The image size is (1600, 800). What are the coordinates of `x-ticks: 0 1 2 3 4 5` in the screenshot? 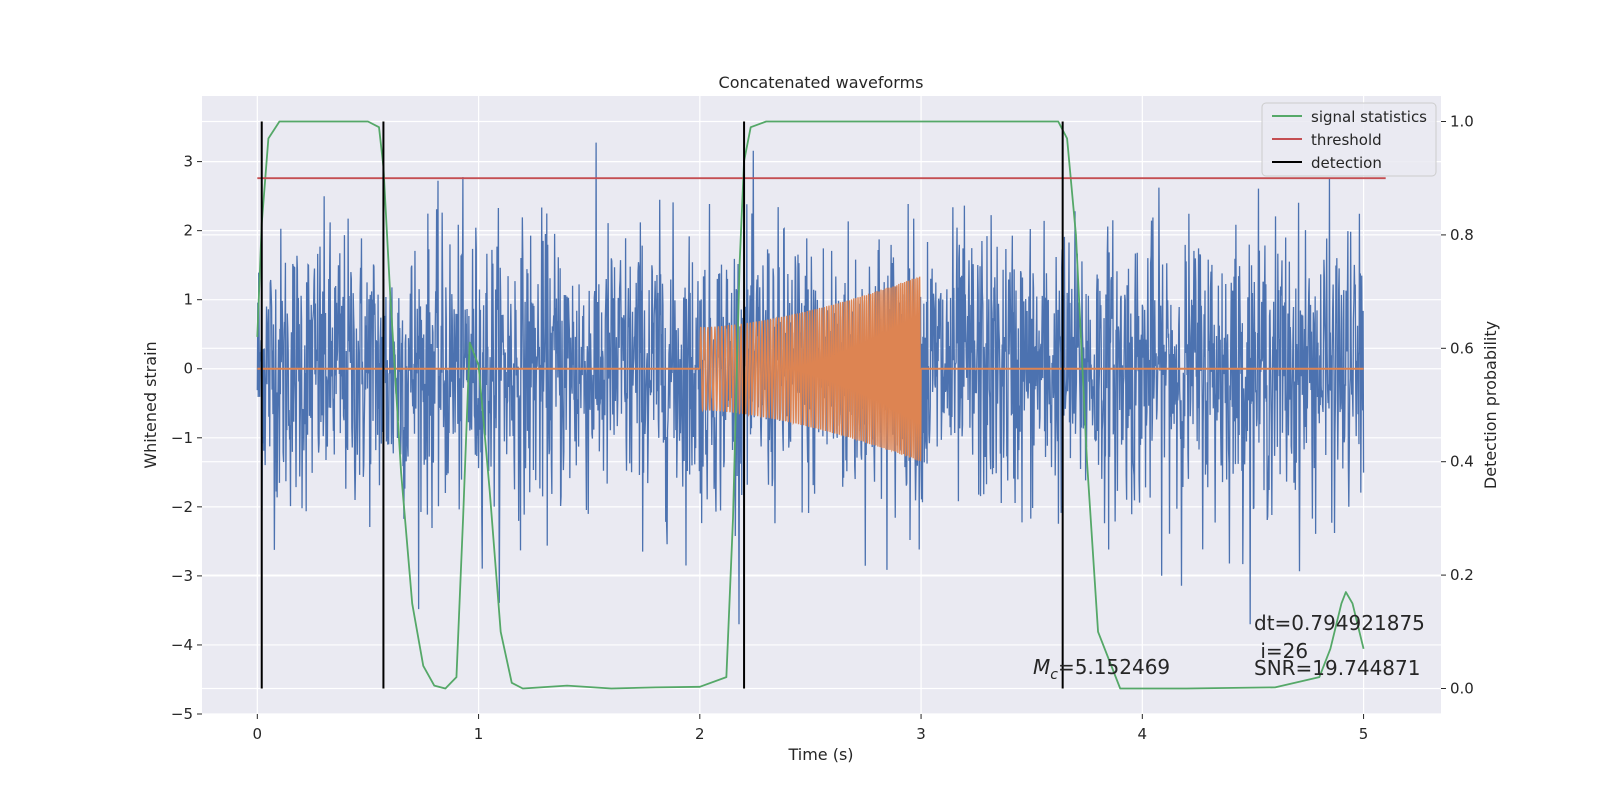 It's located at (811, 728).